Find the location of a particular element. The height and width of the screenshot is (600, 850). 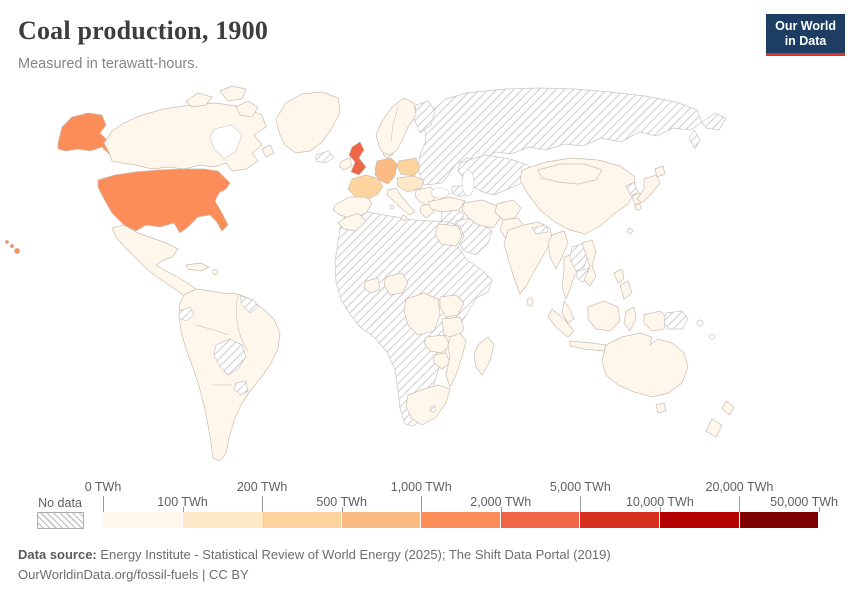

legend-tick-label: 1,000 TWh is located at coordinates (421, 487).